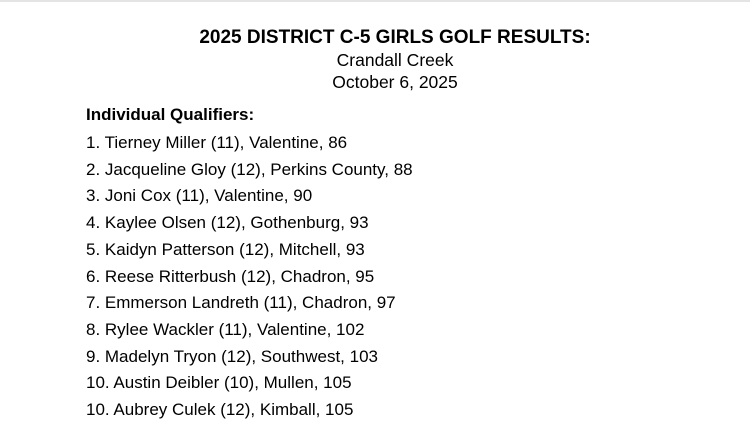  Describe the element at coordinates (199, 196) in the screenshot. I see `qualifier-row: 3. Joni Cox (11), Valentine, 90` at that location.